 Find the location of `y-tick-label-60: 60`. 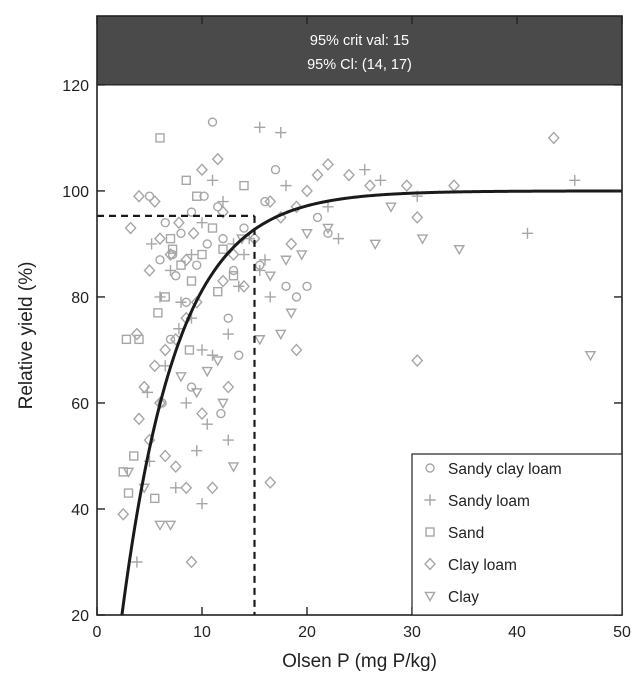

y-tick-label-60: 60 is located at coordinates (80, 404).